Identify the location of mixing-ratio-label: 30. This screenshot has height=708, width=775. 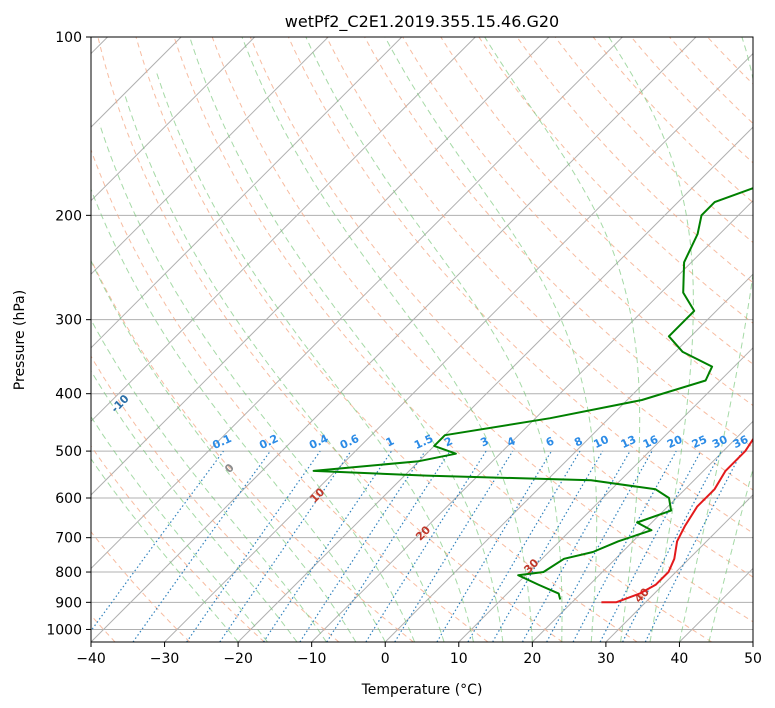
(720, 442).